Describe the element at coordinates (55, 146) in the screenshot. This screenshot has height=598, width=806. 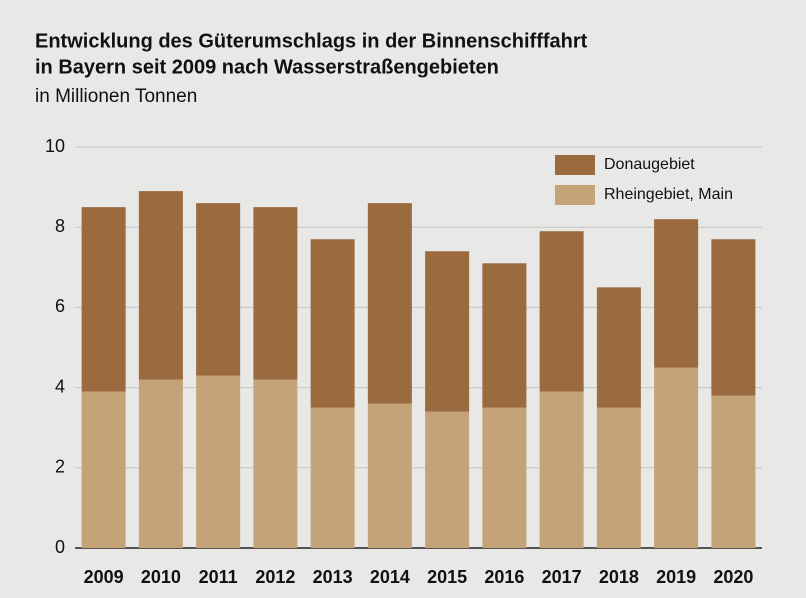
I see `y-tick-label: 10` at that location.